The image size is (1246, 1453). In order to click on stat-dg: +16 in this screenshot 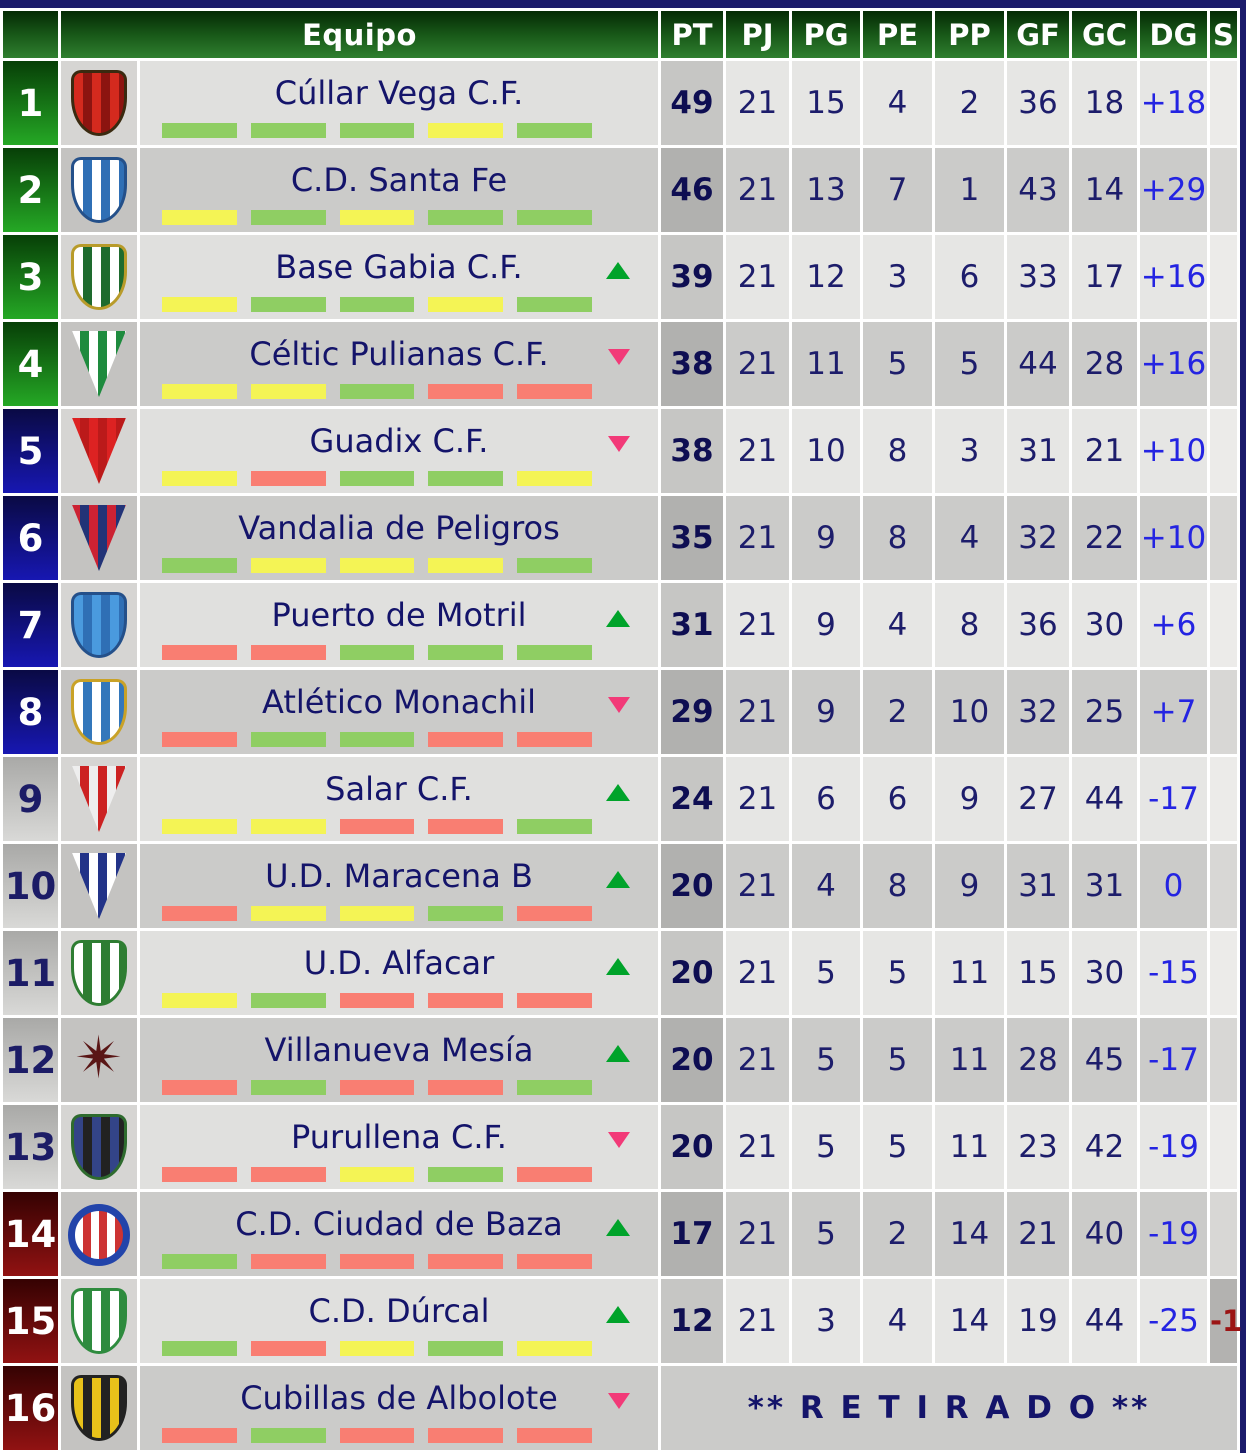, I will do `click(1173, 364)`.